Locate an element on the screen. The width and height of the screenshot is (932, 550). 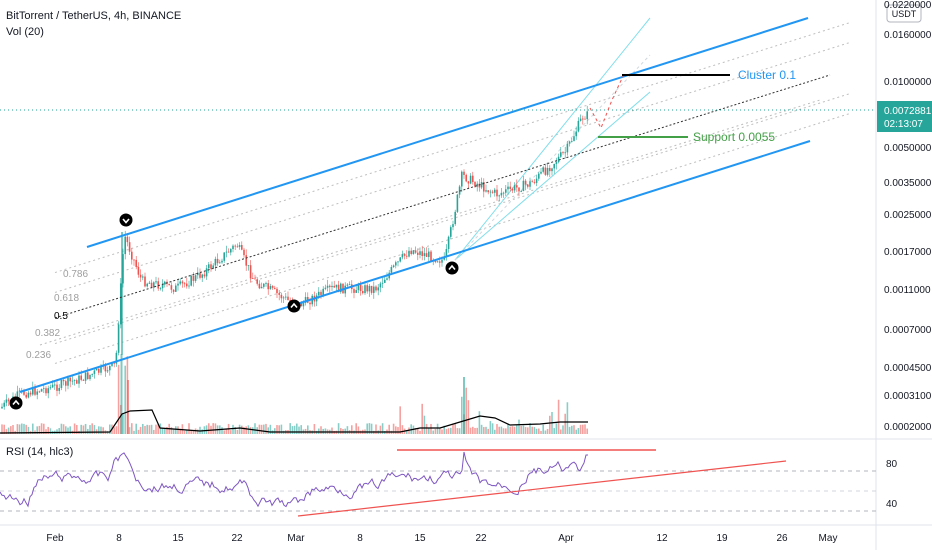
price-tick: 0.0004500 is located at coordinates (908, 368).